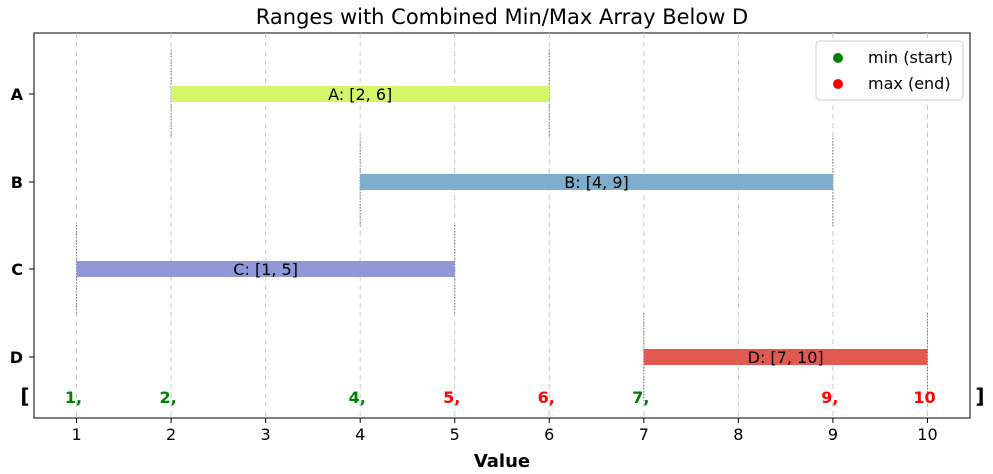 Image resolution: width=993 pixels, height=474 pixels. Describe the element at coordinates (167, 397) in the screenshot. I see `array-item-min: 2,` at that location.